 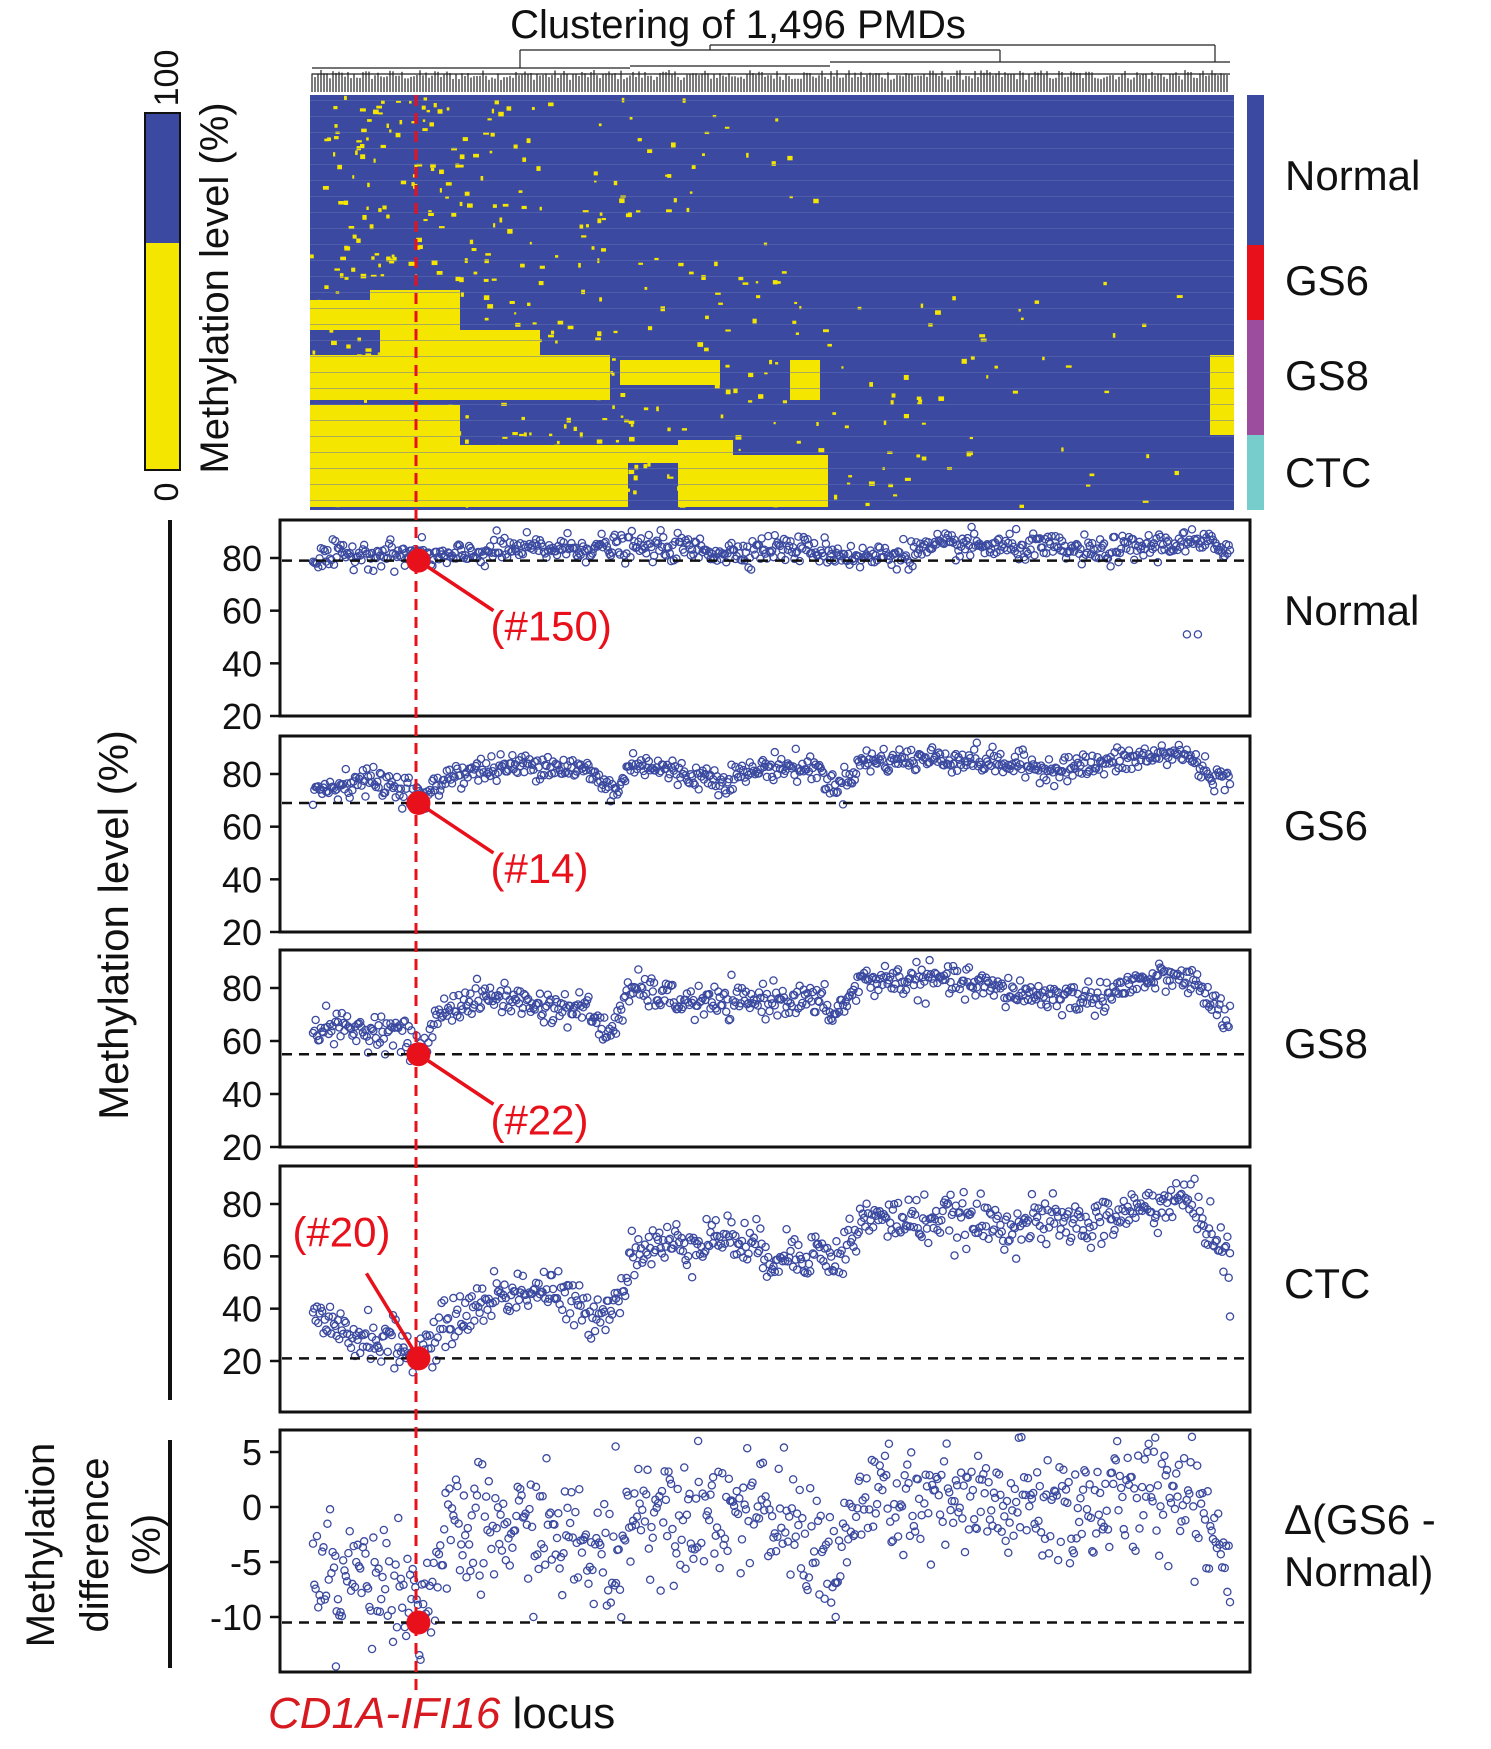 I want to click on heatmap-row-line, so click(x=772, y=180).